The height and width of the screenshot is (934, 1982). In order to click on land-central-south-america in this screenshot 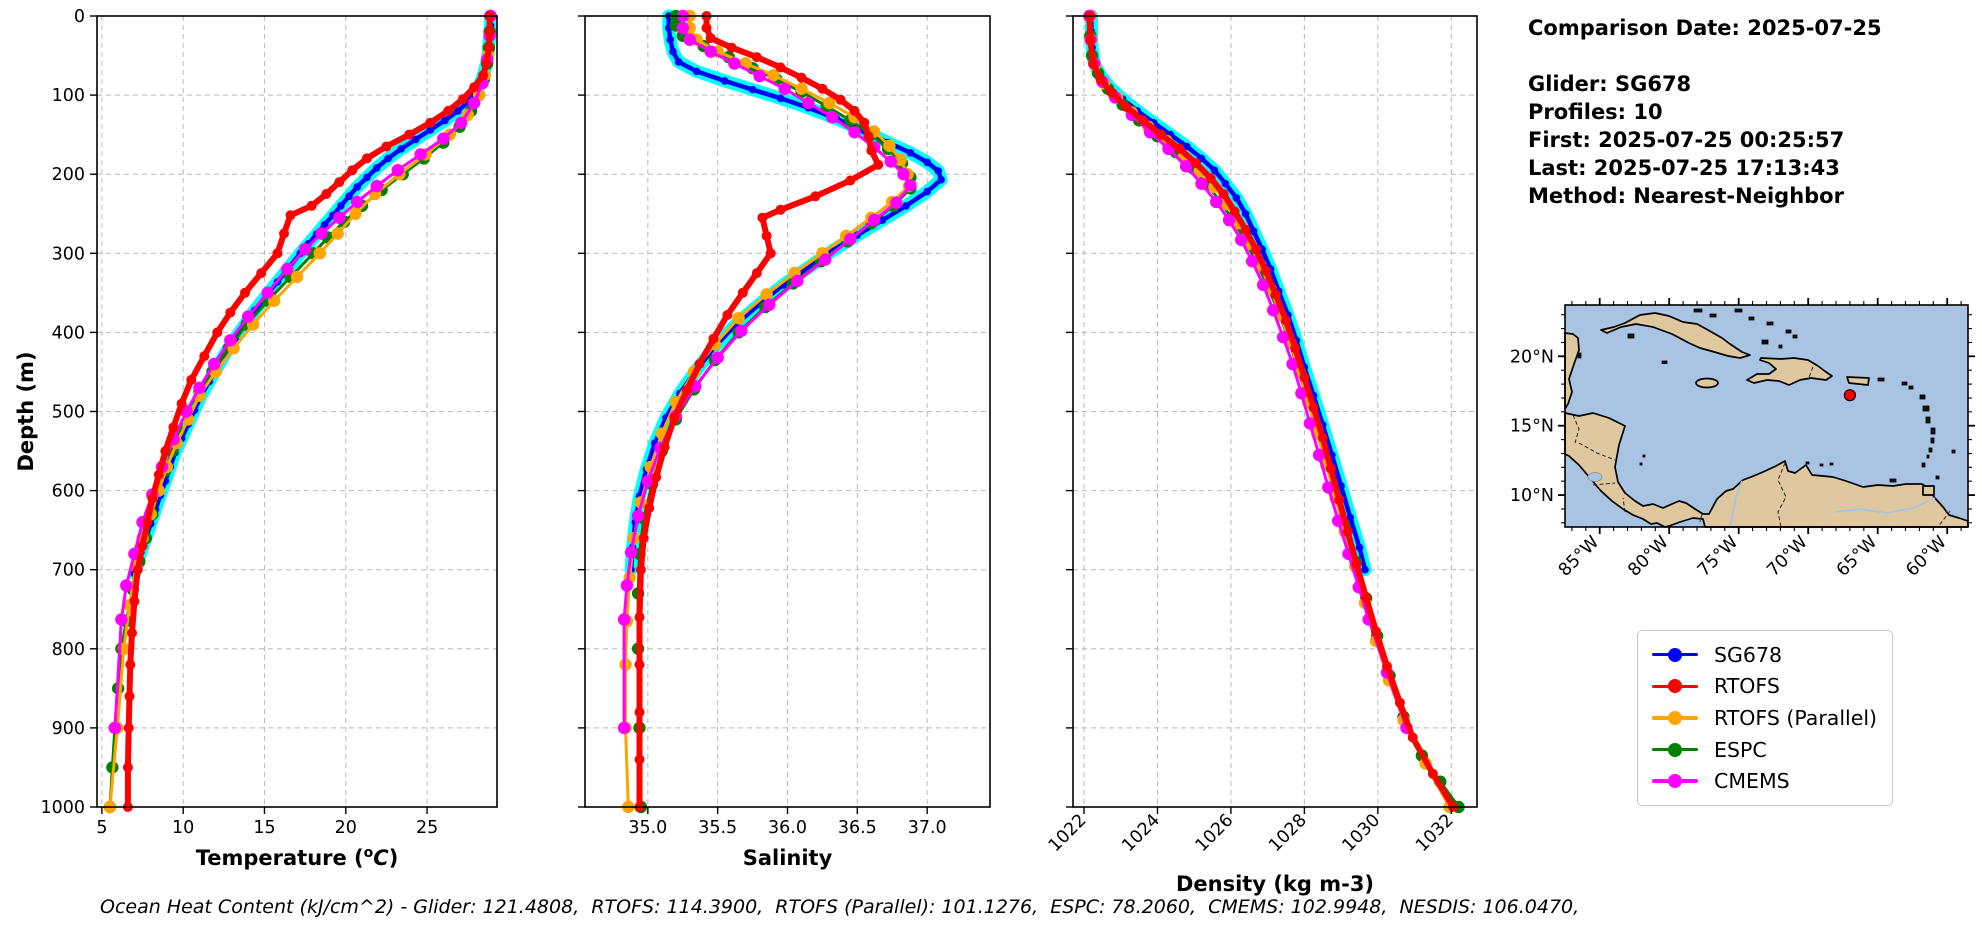, I will do `click(1766, 470)`.